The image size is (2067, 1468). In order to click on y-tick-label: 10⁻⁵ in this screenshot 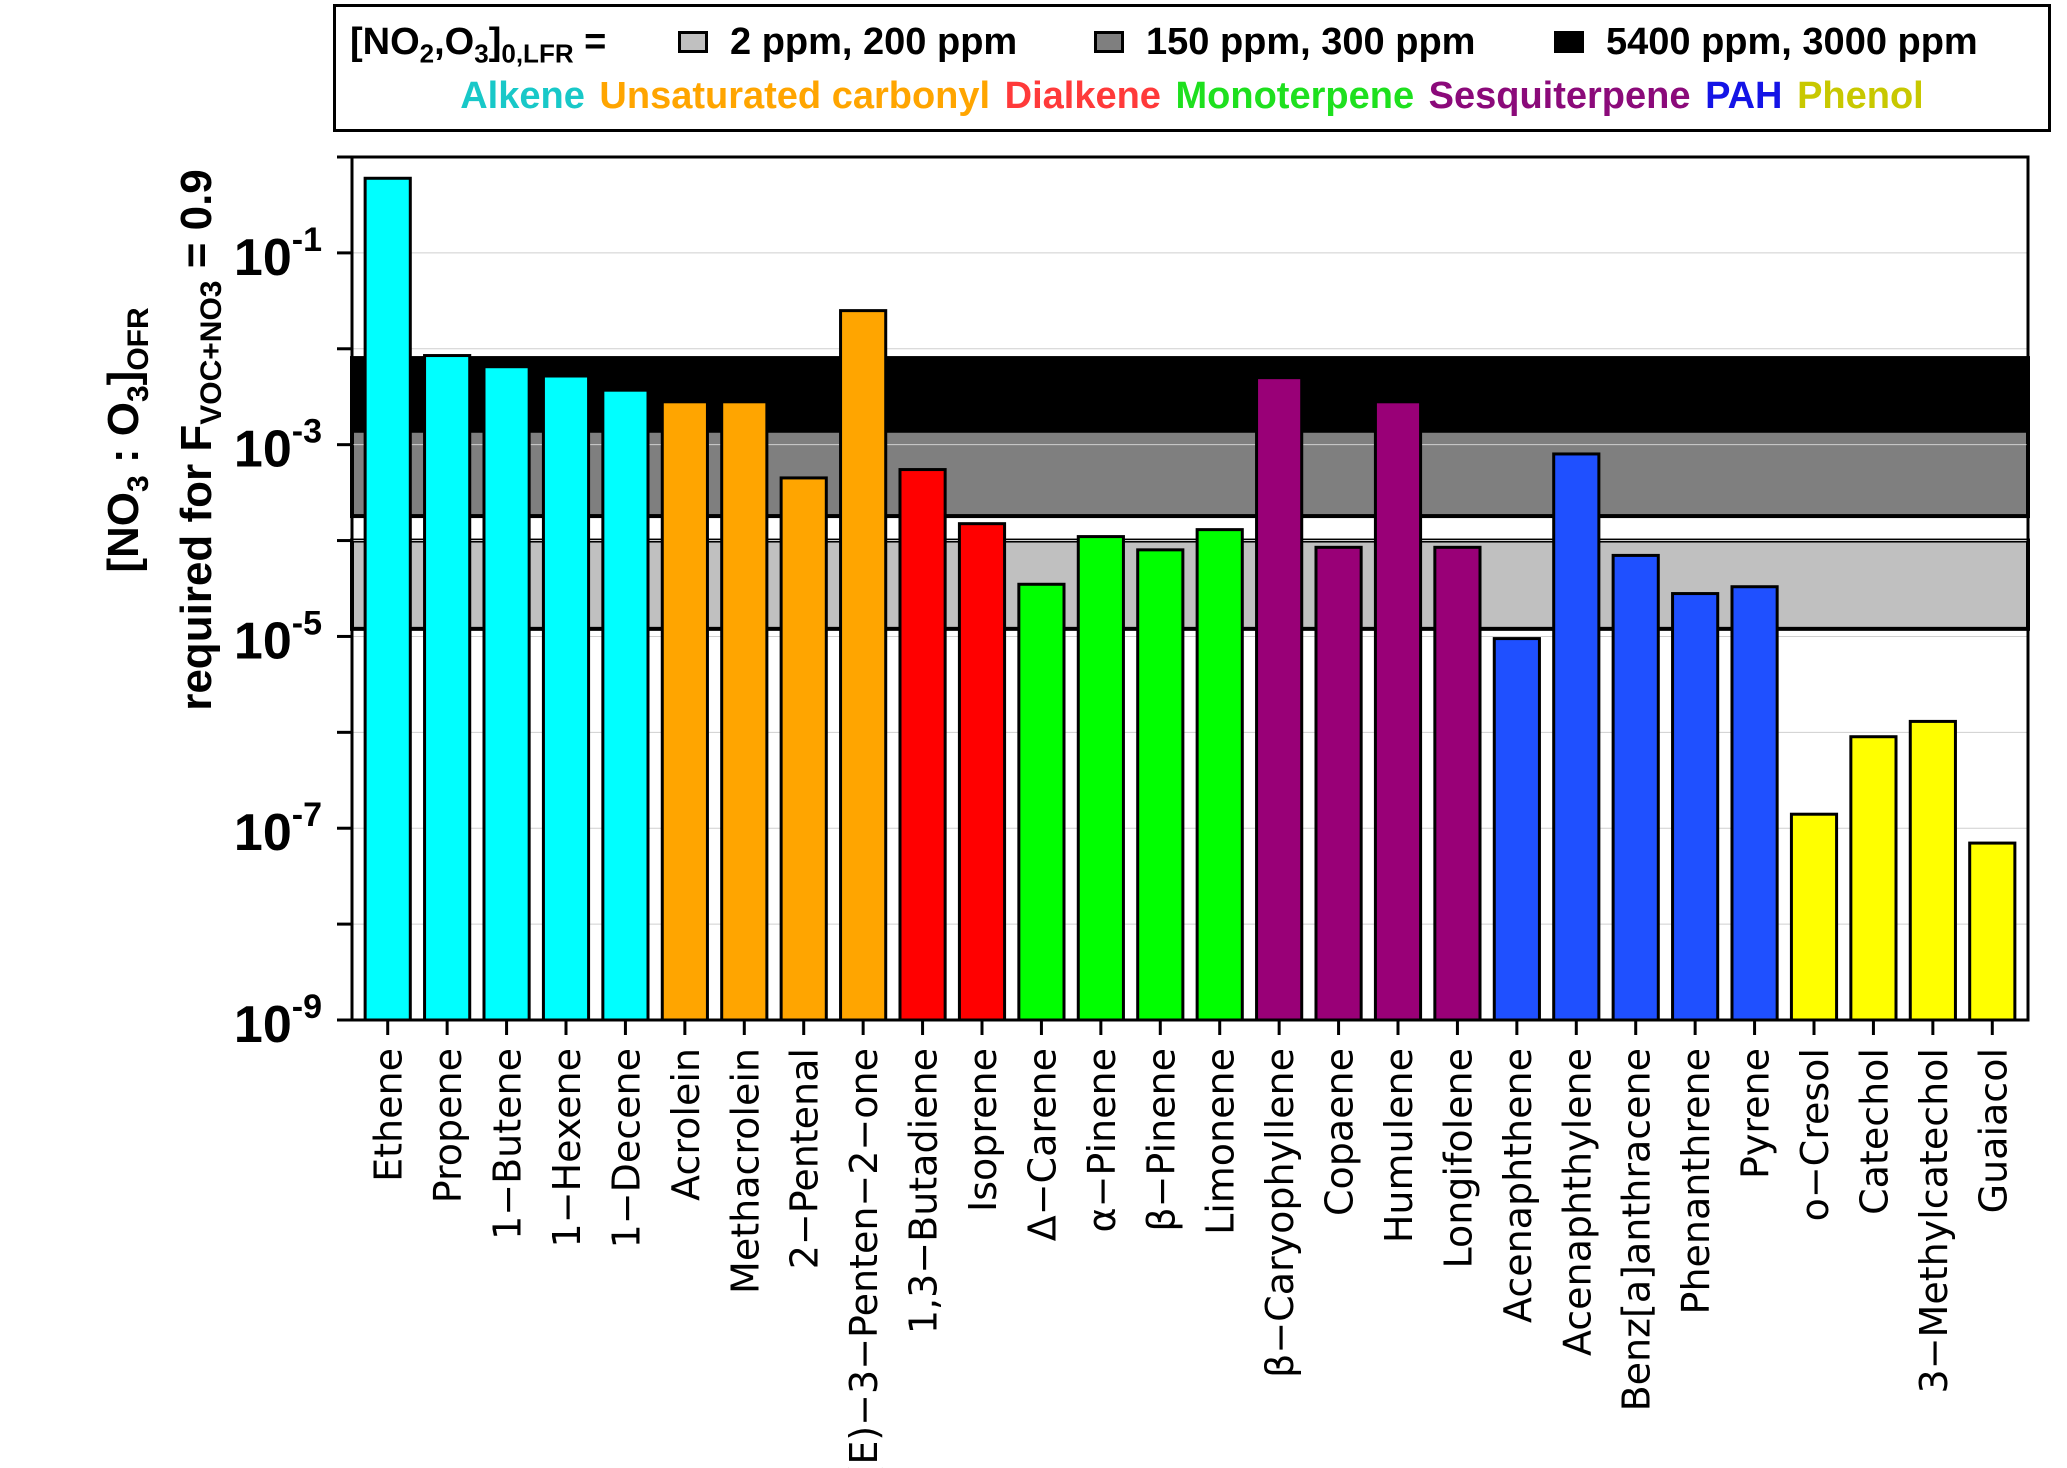, I will do `click(278, 637)`.